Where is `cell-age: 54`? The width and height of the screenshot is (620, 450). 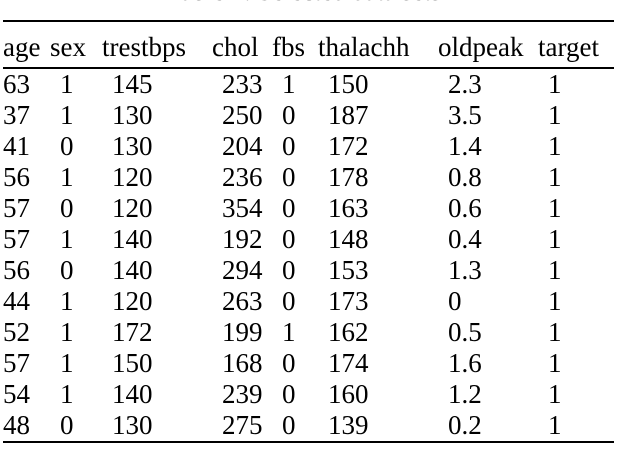 cell-age: 54 is located at coordinates (16, 394).